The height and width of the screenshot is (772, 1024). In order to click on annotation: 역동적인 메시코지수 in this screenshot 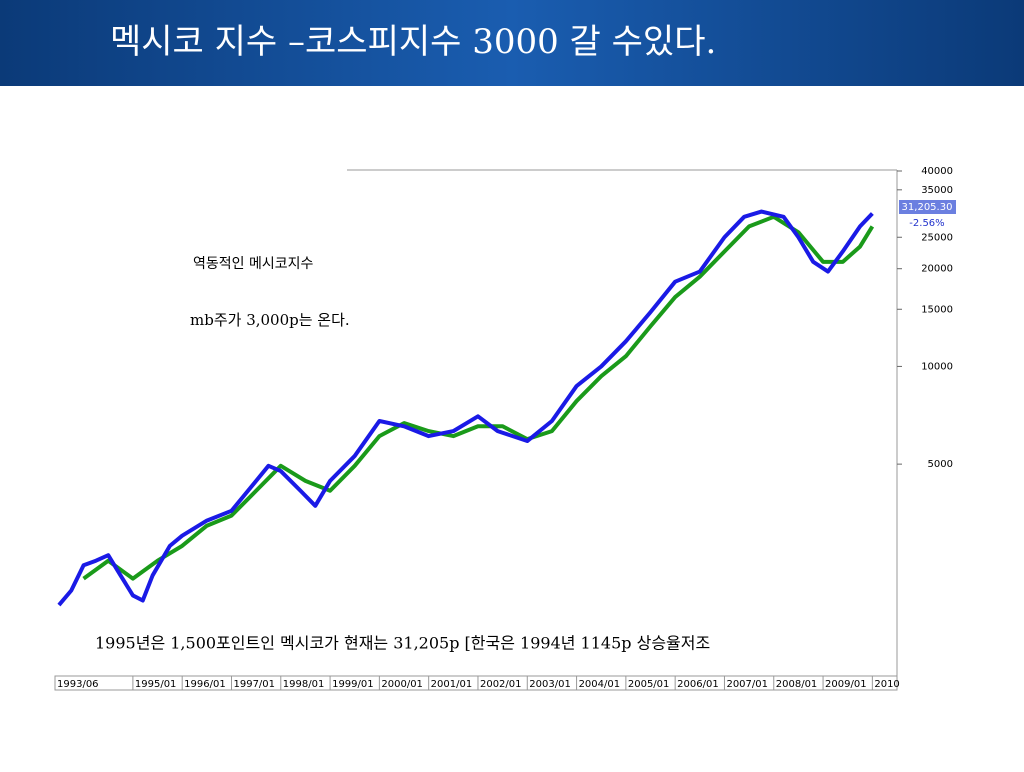, I will do `click(253, 264)`.